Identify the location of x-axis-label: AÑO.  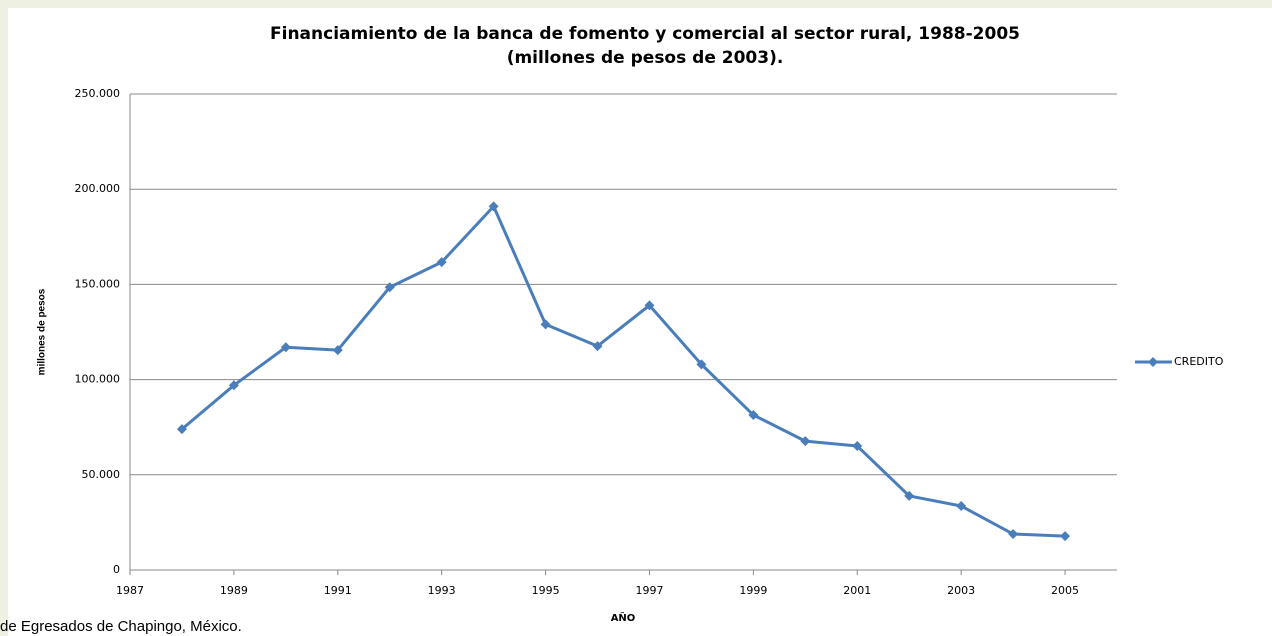
(623, 617).